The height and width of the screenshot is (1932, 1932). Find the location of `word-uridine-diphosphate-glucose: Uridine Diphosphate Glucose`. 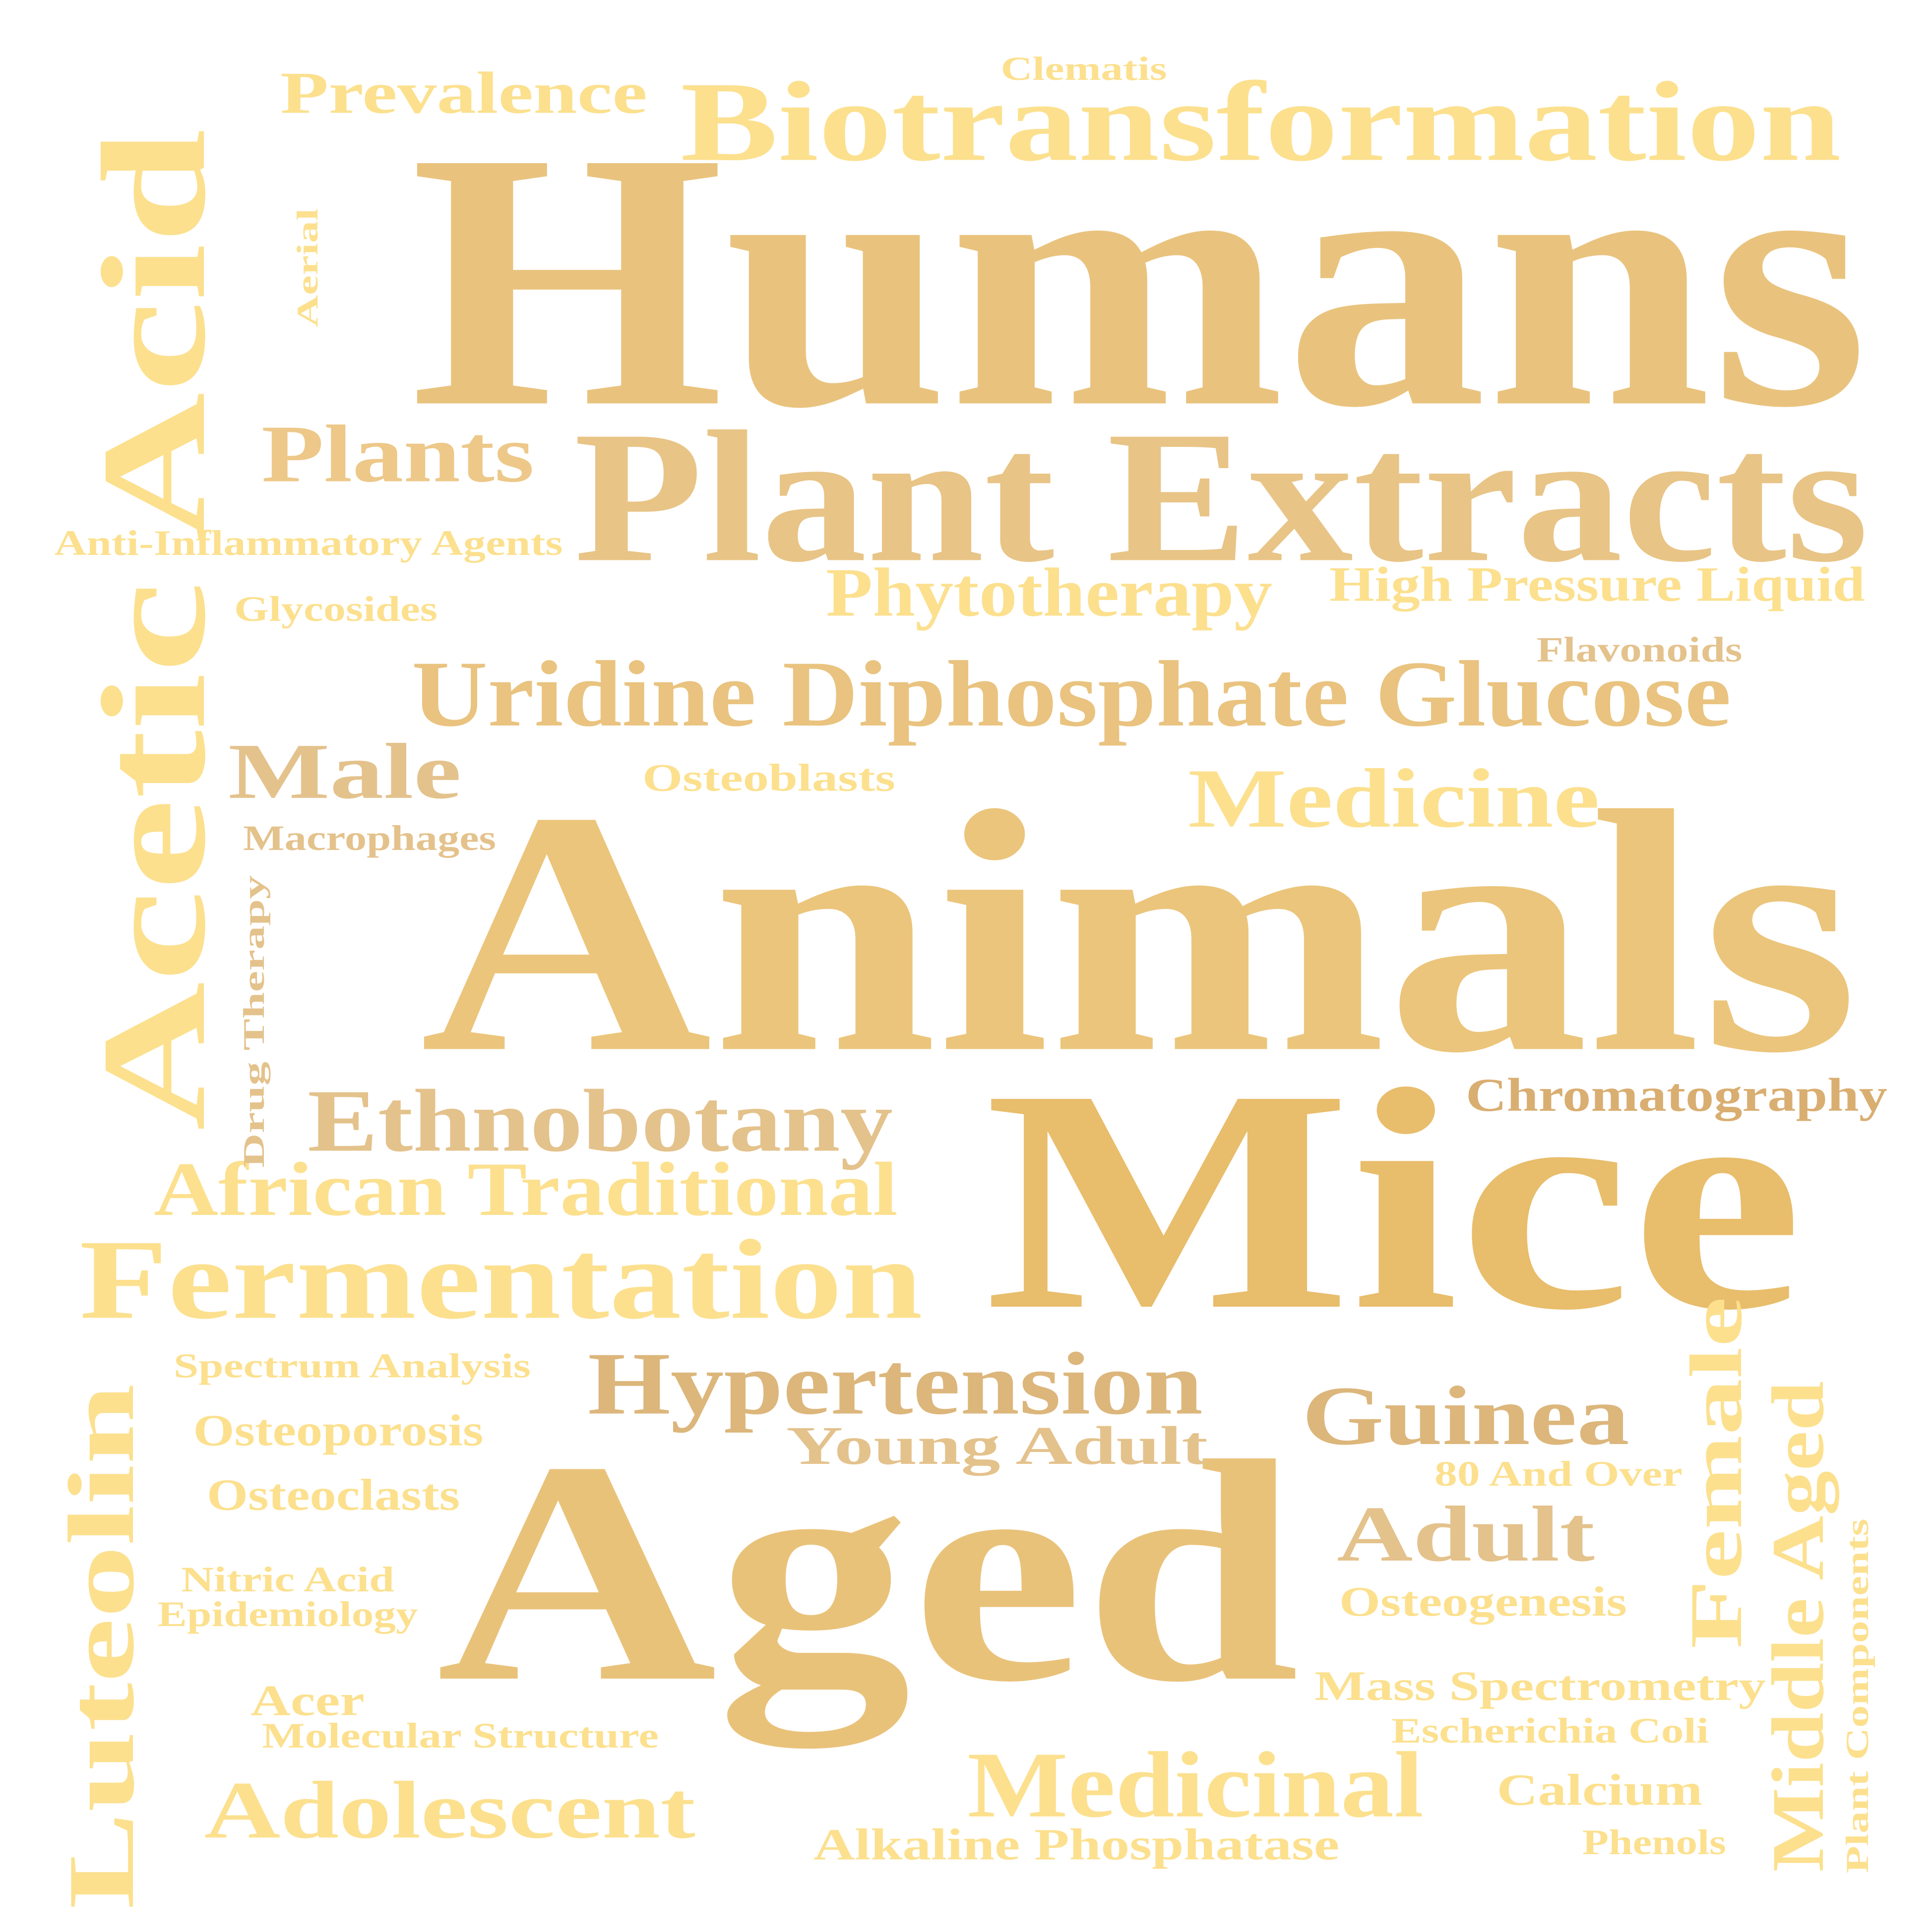

word-uridine-diphosphate-glucose: Uridine Diphosphate Glucose is located at coordinates (1071, 694).